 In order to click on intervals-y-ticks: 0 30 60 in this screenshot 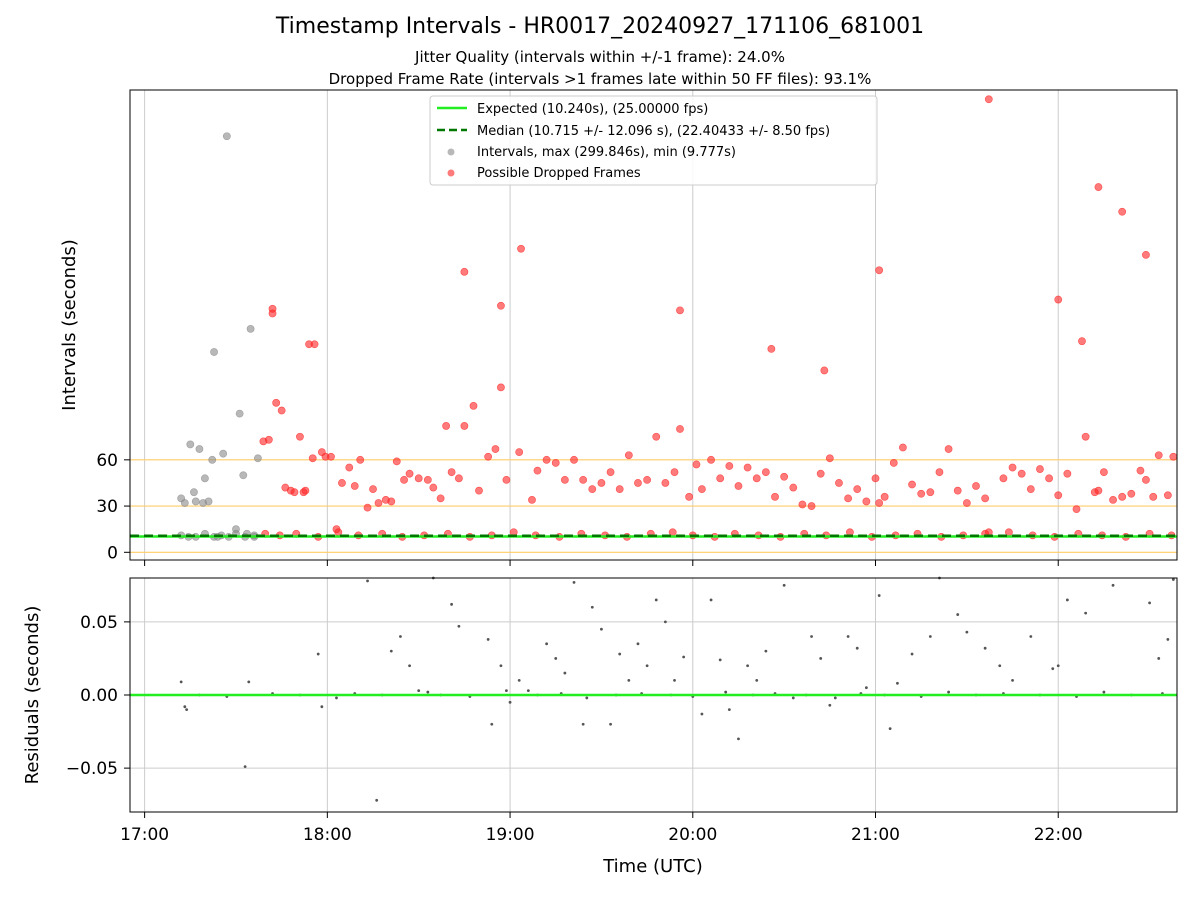, I will do `click(113, 507)`.